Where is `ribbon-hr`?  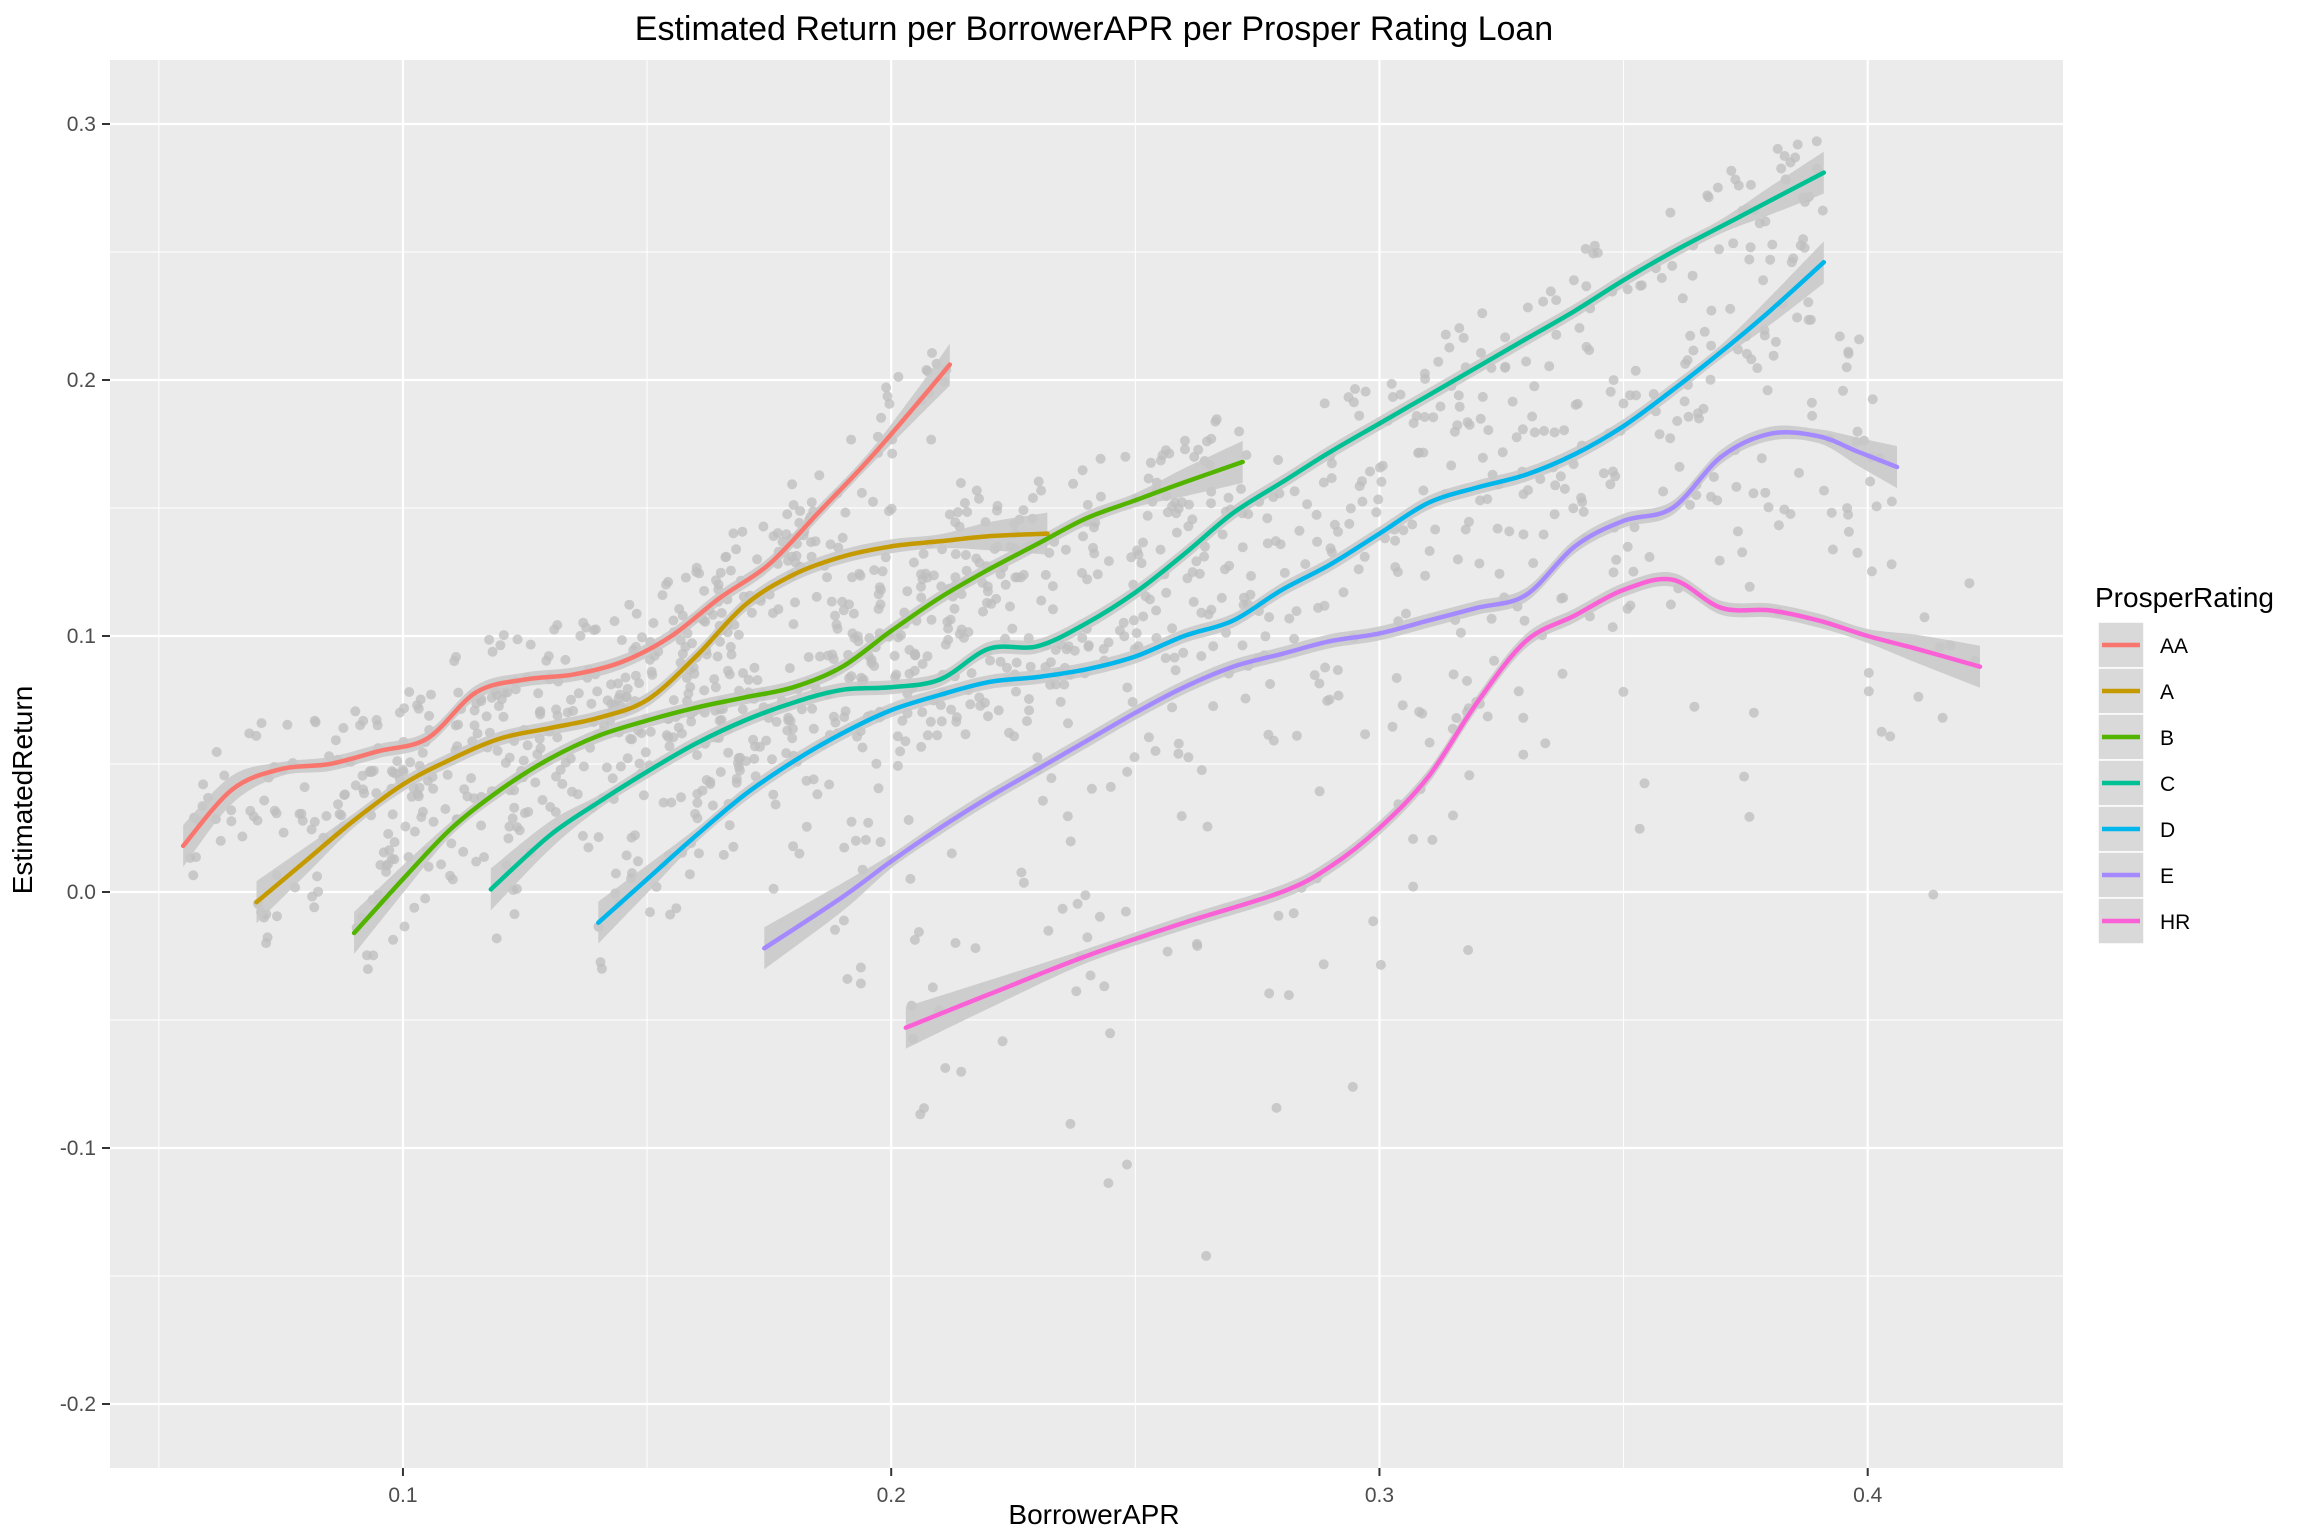
ribbon-hr is located at coordinates (1442, 810).